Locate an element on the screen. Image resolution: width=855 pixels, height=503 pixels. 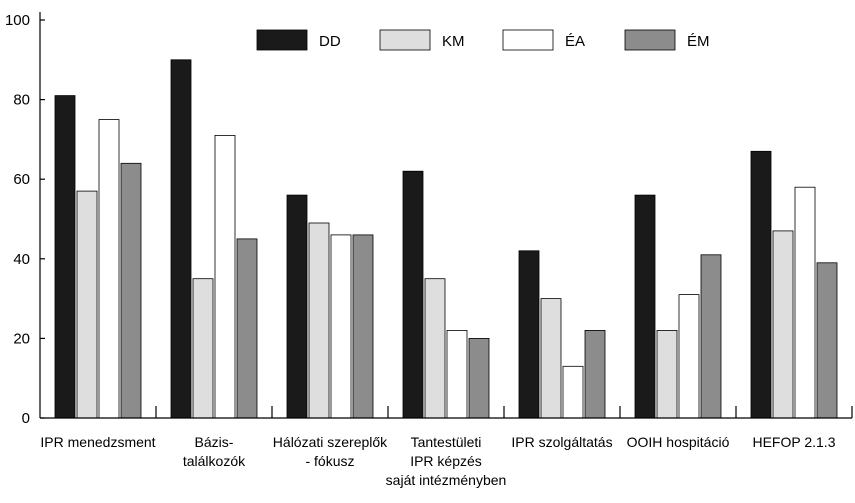
x-label-7: HEFOP 2.1.3 is located at coordinates (793, 442).